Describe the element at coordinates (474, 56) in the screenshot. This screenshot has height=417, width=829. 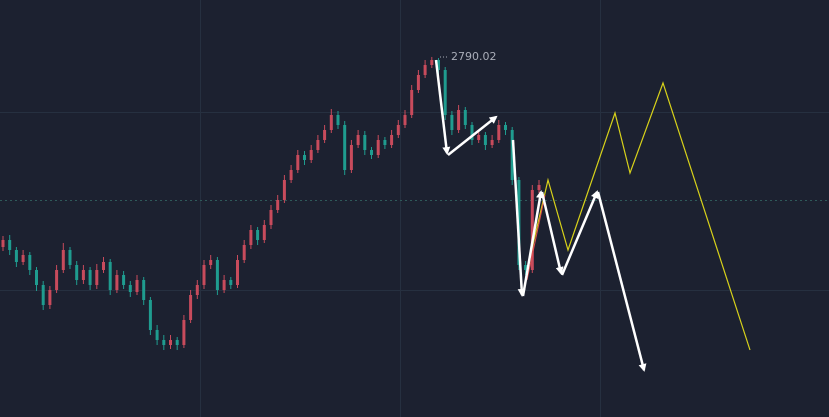
I see `peak-label: 2790.02` at that location.